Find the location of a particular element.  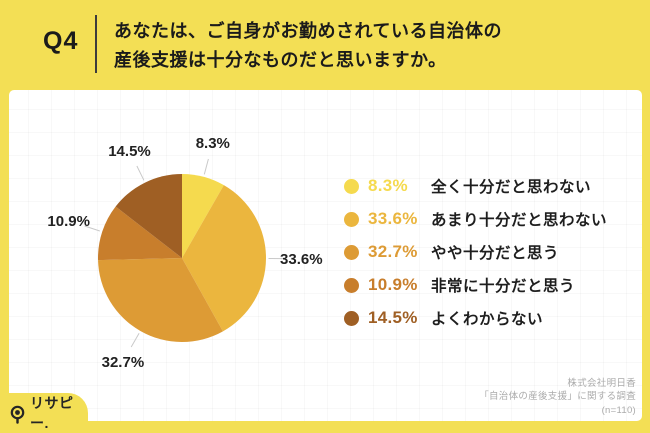

question-line-1: あなたは、ご自身がお勤めされている自治体の is located at coordinates (308, 31).